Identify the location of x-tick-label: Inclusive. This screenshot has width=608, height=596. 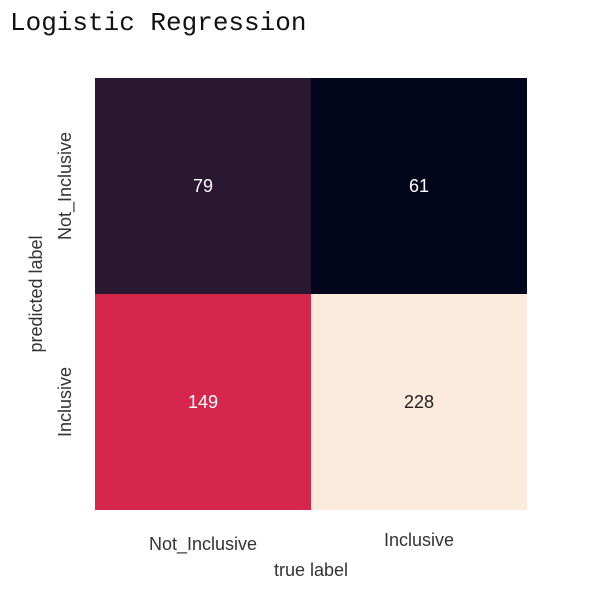
(419, 540).